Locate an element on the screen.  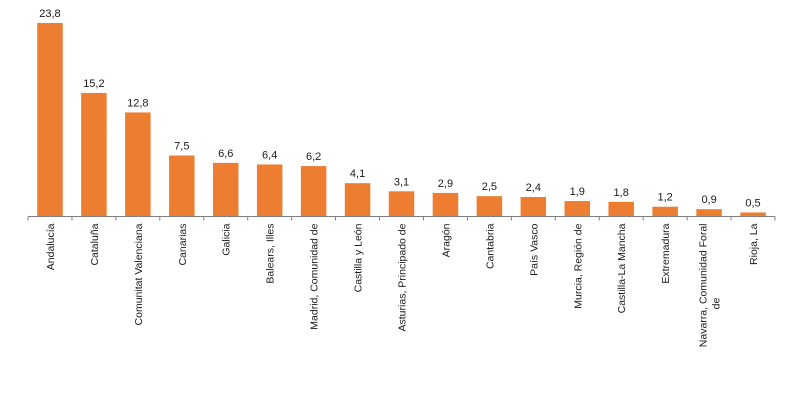
bar-value-label: 4,1 is located at coordinates (357, 174).